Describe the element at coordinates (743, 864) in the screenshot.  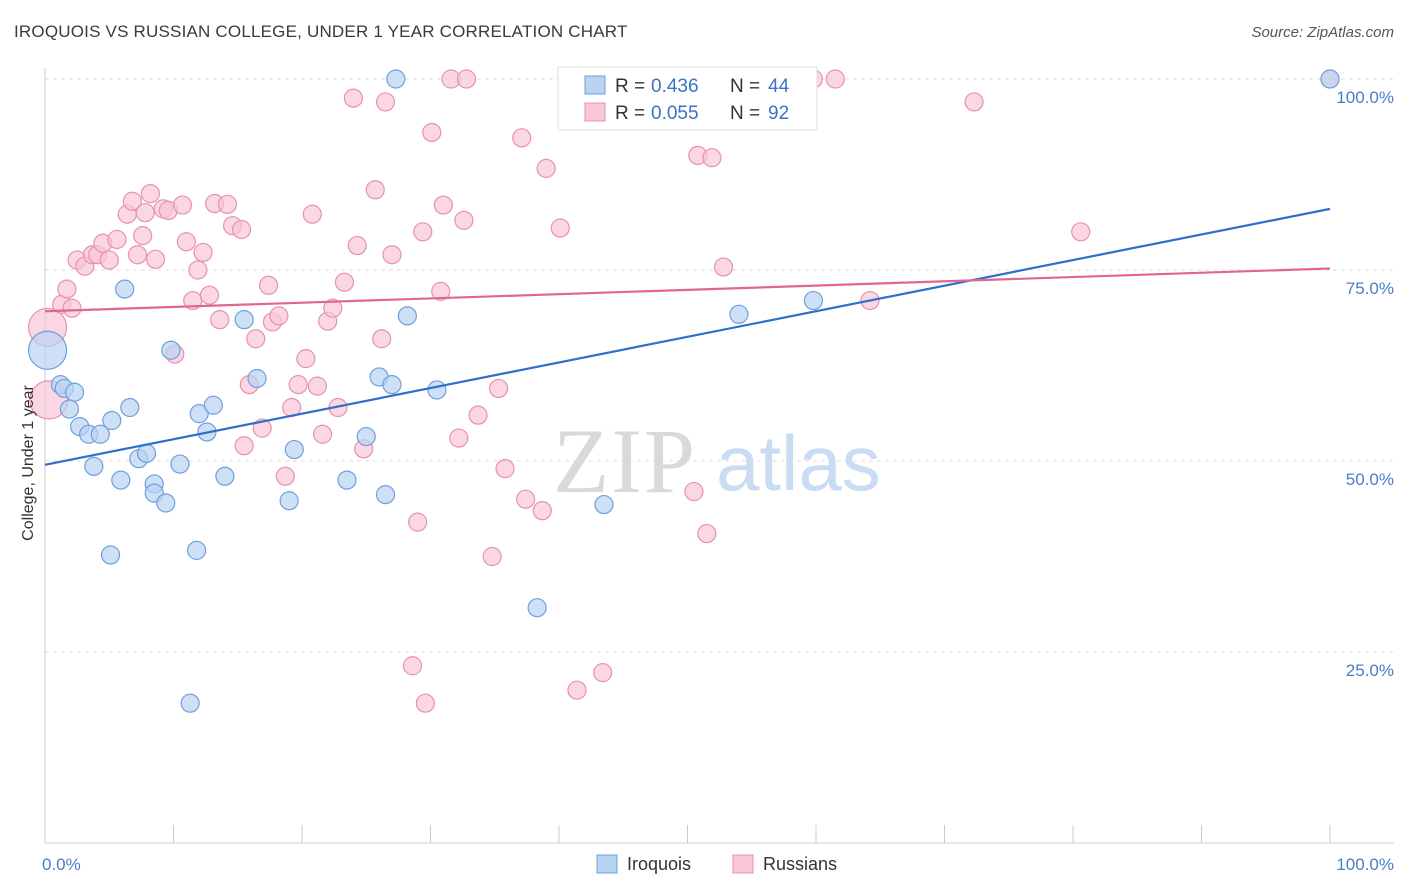
I see `bottom-legend-swatch-russians` at that location.